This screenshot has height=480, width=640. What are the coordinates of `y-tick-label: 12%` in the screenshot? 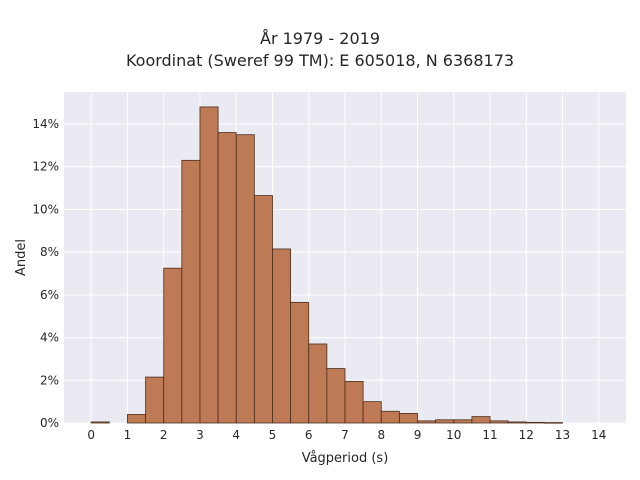 It's located at (45, 167).